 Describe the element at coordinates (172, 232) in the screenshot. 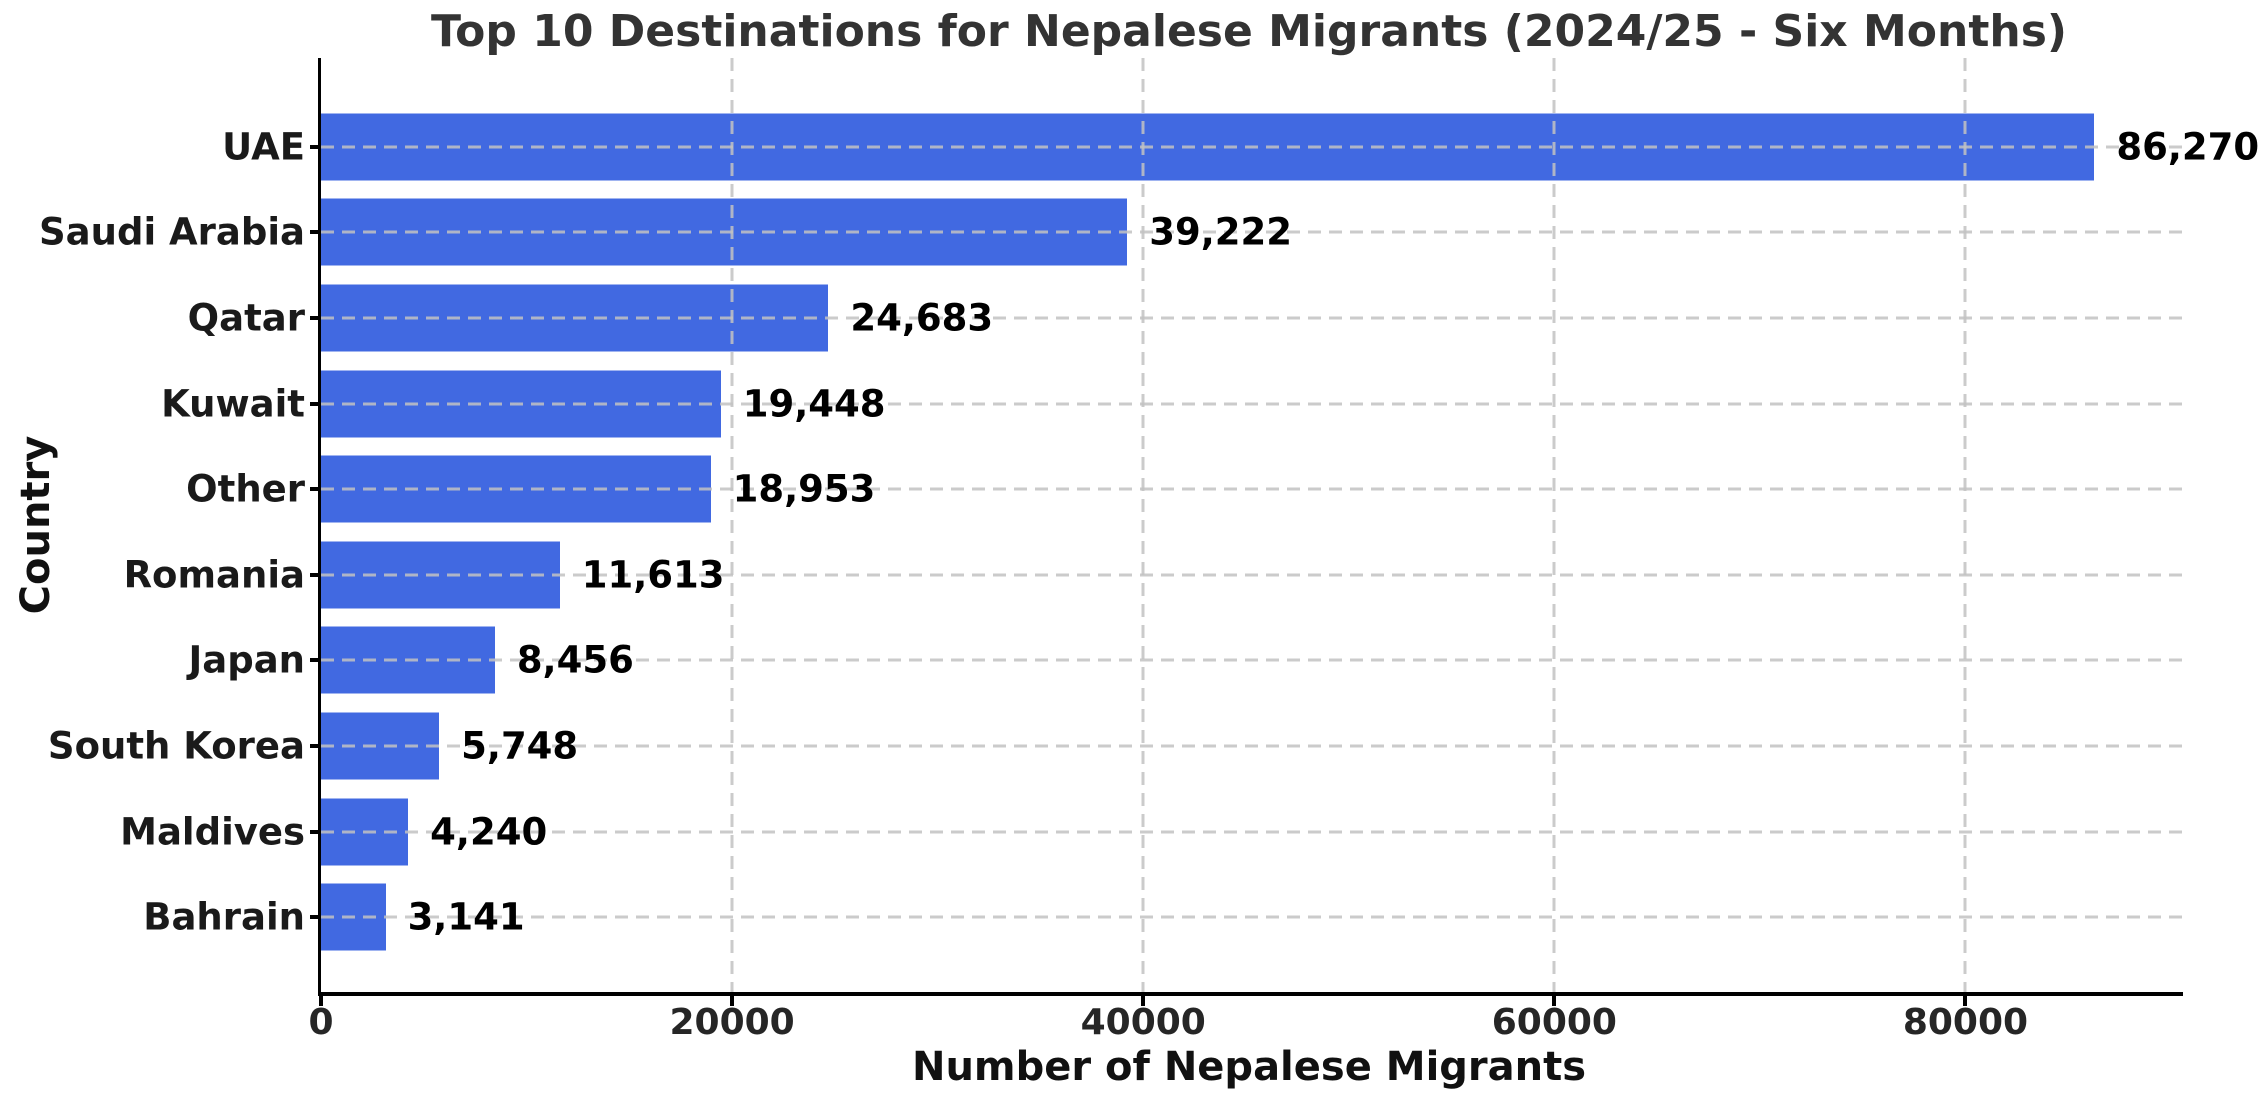

I see `category-label: Saudi Arabia` at that location.